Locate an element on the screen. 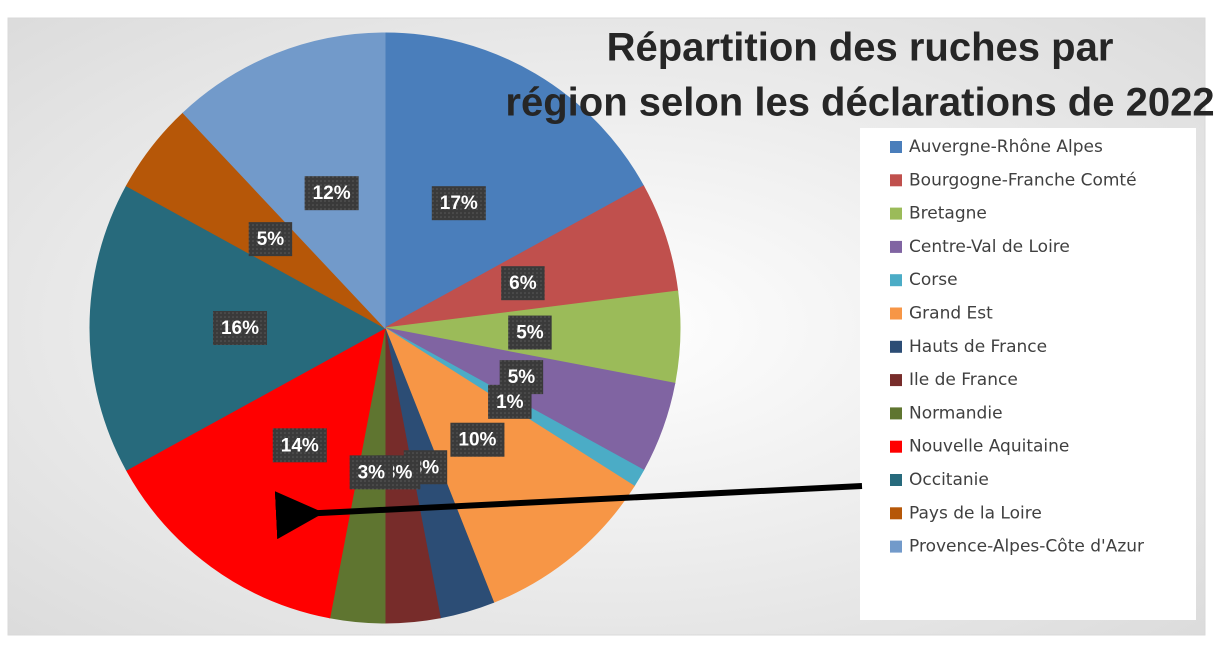 The height and width of the screenshot is (654, 1218). data-label-text: 1% is located at coordinates (510, 402).